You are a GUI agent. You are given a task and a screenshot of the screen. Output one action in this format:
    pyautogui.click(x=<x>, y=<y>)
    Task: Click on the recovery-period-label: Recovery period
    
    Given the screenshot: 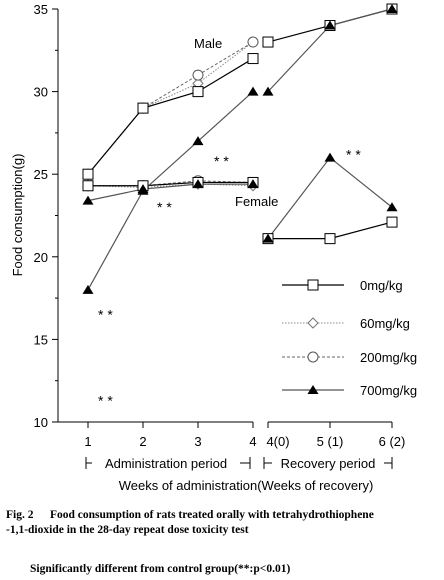 What is the action you would take?
    pyautogui.click(x=328, y=463)
    